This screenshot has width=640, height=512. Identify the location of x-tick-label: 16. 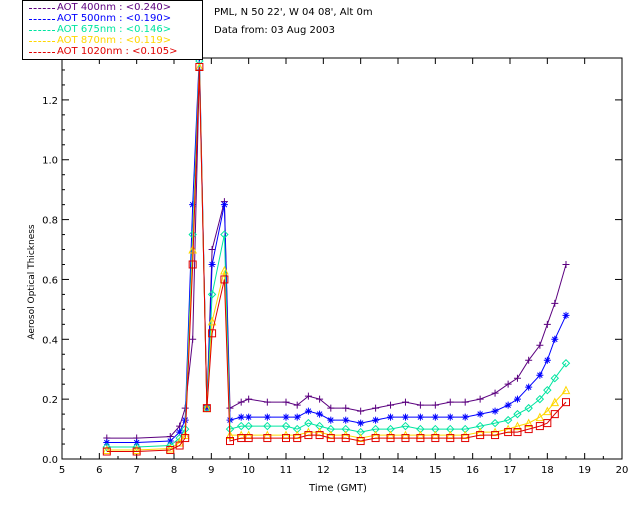
(472, 470).